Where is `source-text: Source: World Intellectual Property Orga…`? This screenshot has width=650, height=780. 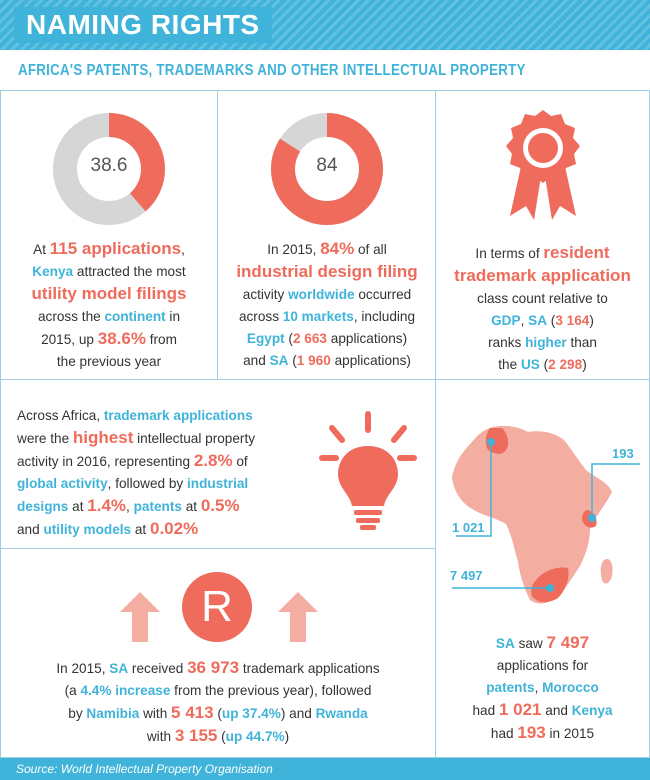
source-text: Source: World Intellectual Property Orga… is located at coordinates (144, 769).